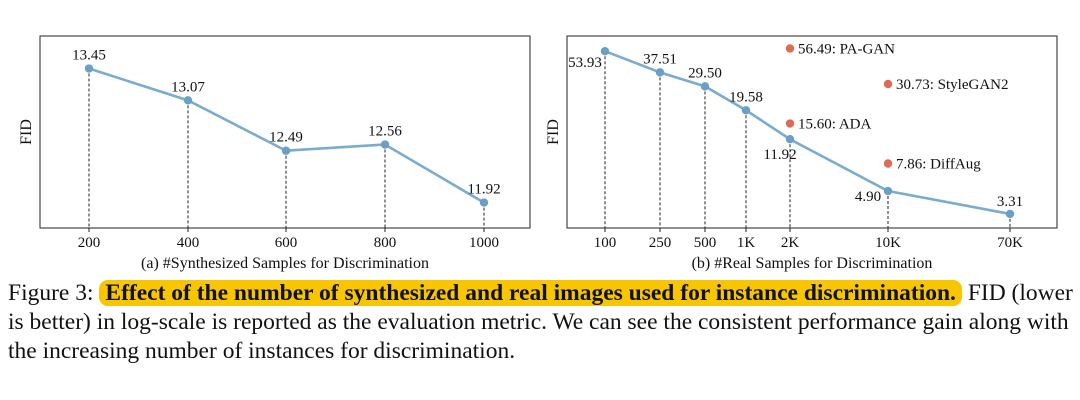  Describe the element at coordinates (705, 243) in the screenshot. I see `chart-b-tick-label-2: 500` at that location.